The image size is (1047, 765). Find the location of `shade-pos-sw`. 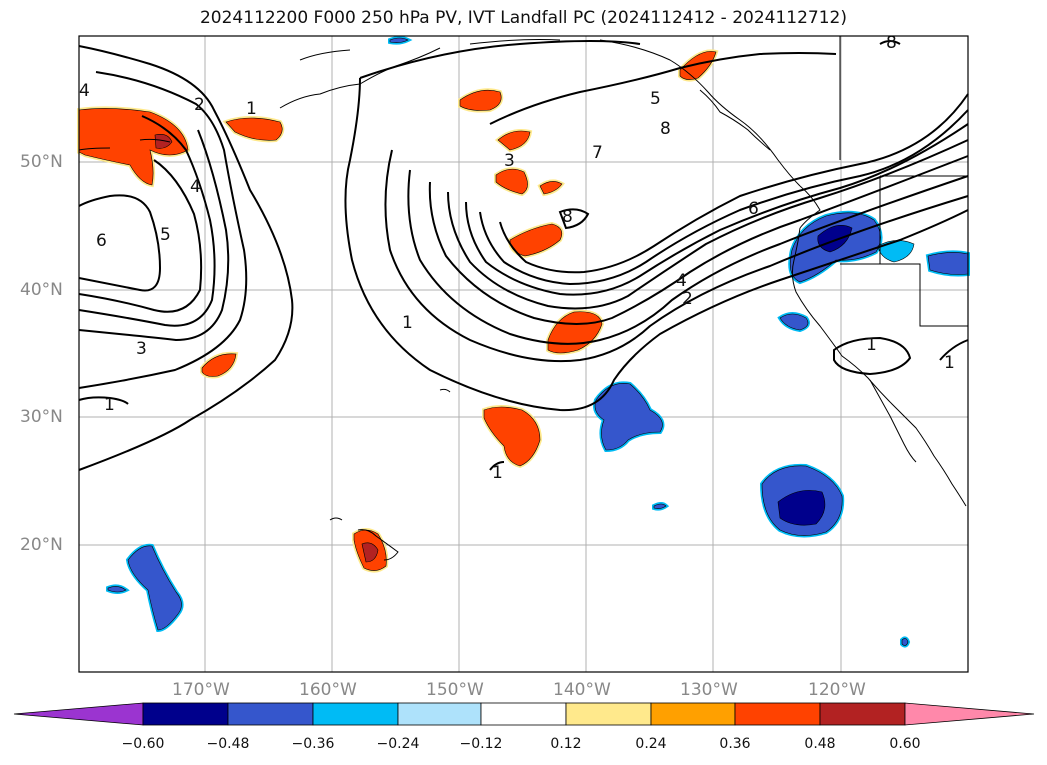

shade-pos-sw is located at coordinates (219, 365).